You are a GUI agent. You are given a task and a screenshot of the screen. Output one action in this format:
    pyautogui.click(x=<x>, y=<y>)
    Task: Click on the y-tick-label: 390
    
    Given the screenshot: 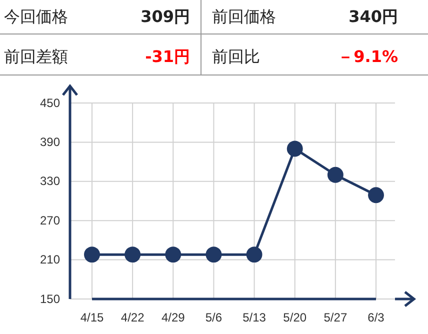 What is the action you would take?
    pyautogui.click(x=50, y=142)
    